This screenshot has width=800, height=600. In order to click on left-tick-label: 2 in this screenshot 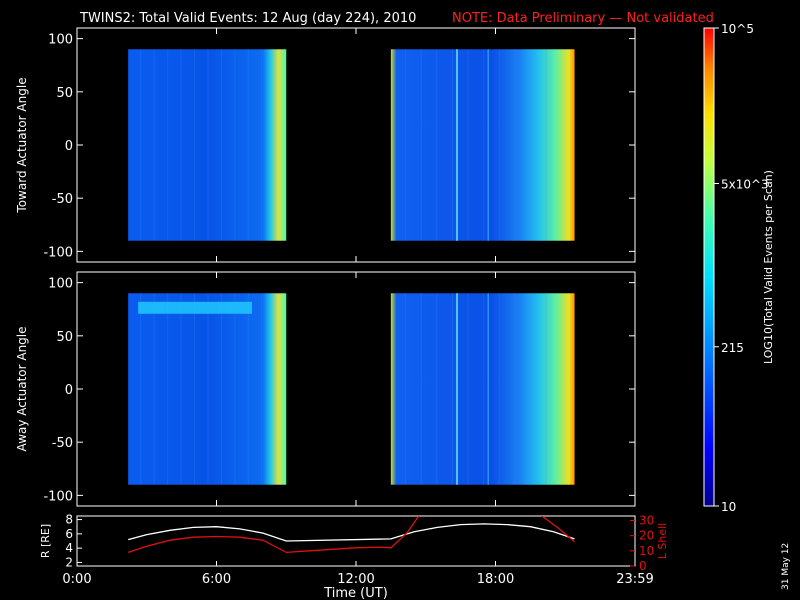, I will do `click(69, 562)`.